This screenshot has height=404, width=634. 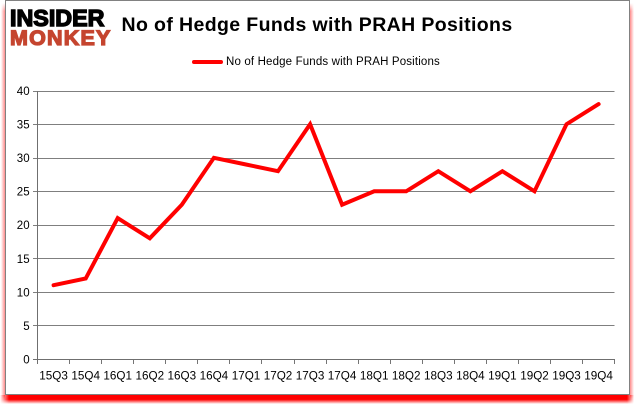 I want to click on svg-text: 15, so click(x=23, y=260).